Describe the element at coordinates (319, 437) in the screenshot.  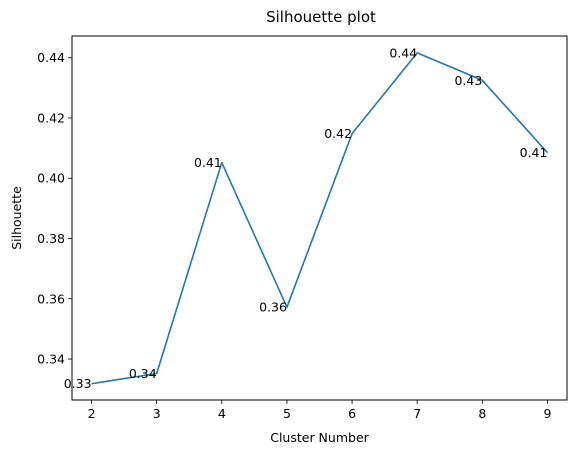
I see `x-axis-label: Cluster Number` at that location.